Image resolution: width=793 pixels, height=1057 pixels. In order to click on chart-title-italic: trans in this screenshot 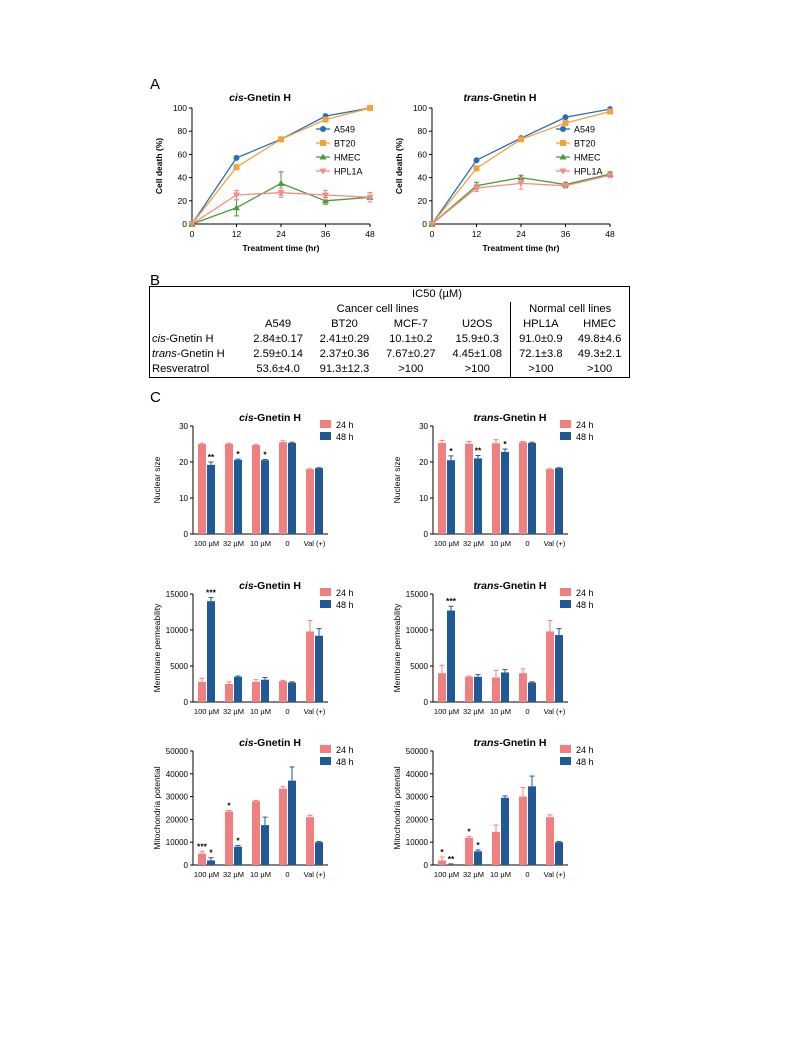, I will do `click(487, 586)`.